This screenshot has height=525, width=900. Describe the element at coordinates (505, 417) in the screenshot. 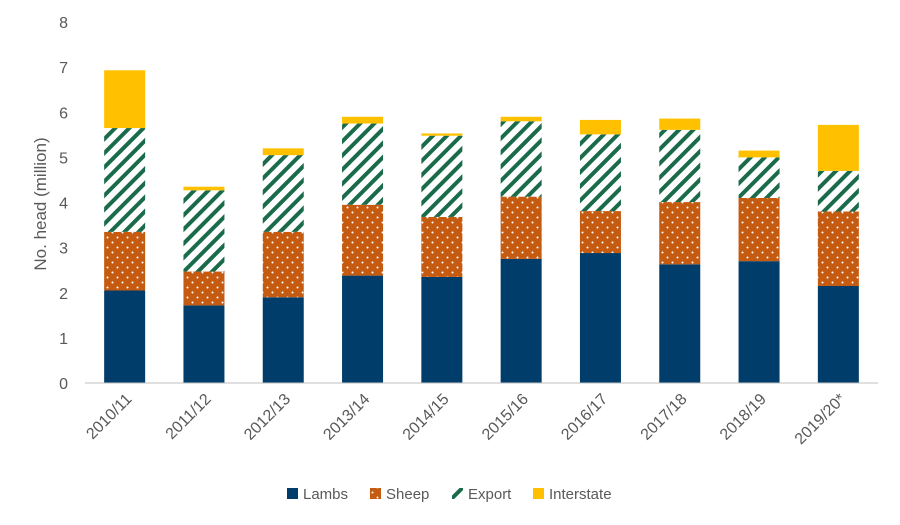

I see `x-tick-label: 2015/16` at that location.